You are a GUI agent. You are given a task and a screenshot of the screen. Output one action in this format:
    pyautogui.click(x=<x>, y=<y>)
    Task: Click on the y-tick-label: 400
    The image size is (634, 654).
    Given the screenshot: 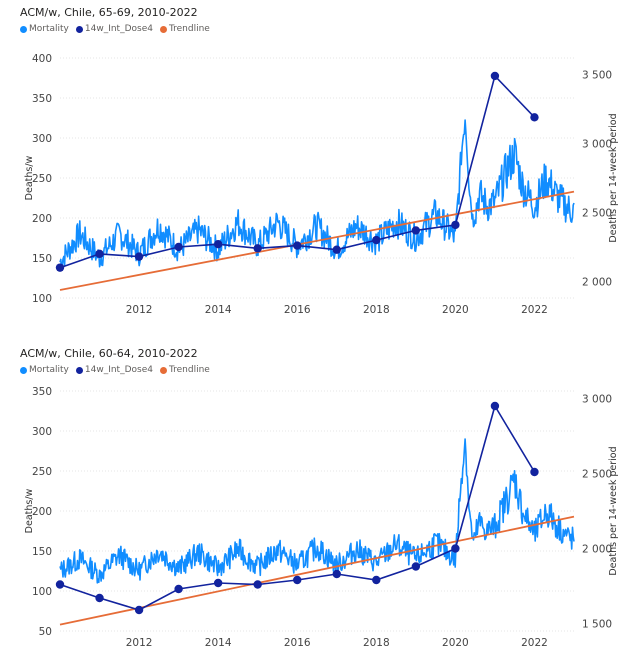 What is the action you would take?
    pyautogui.click(x=42, y=59)
    